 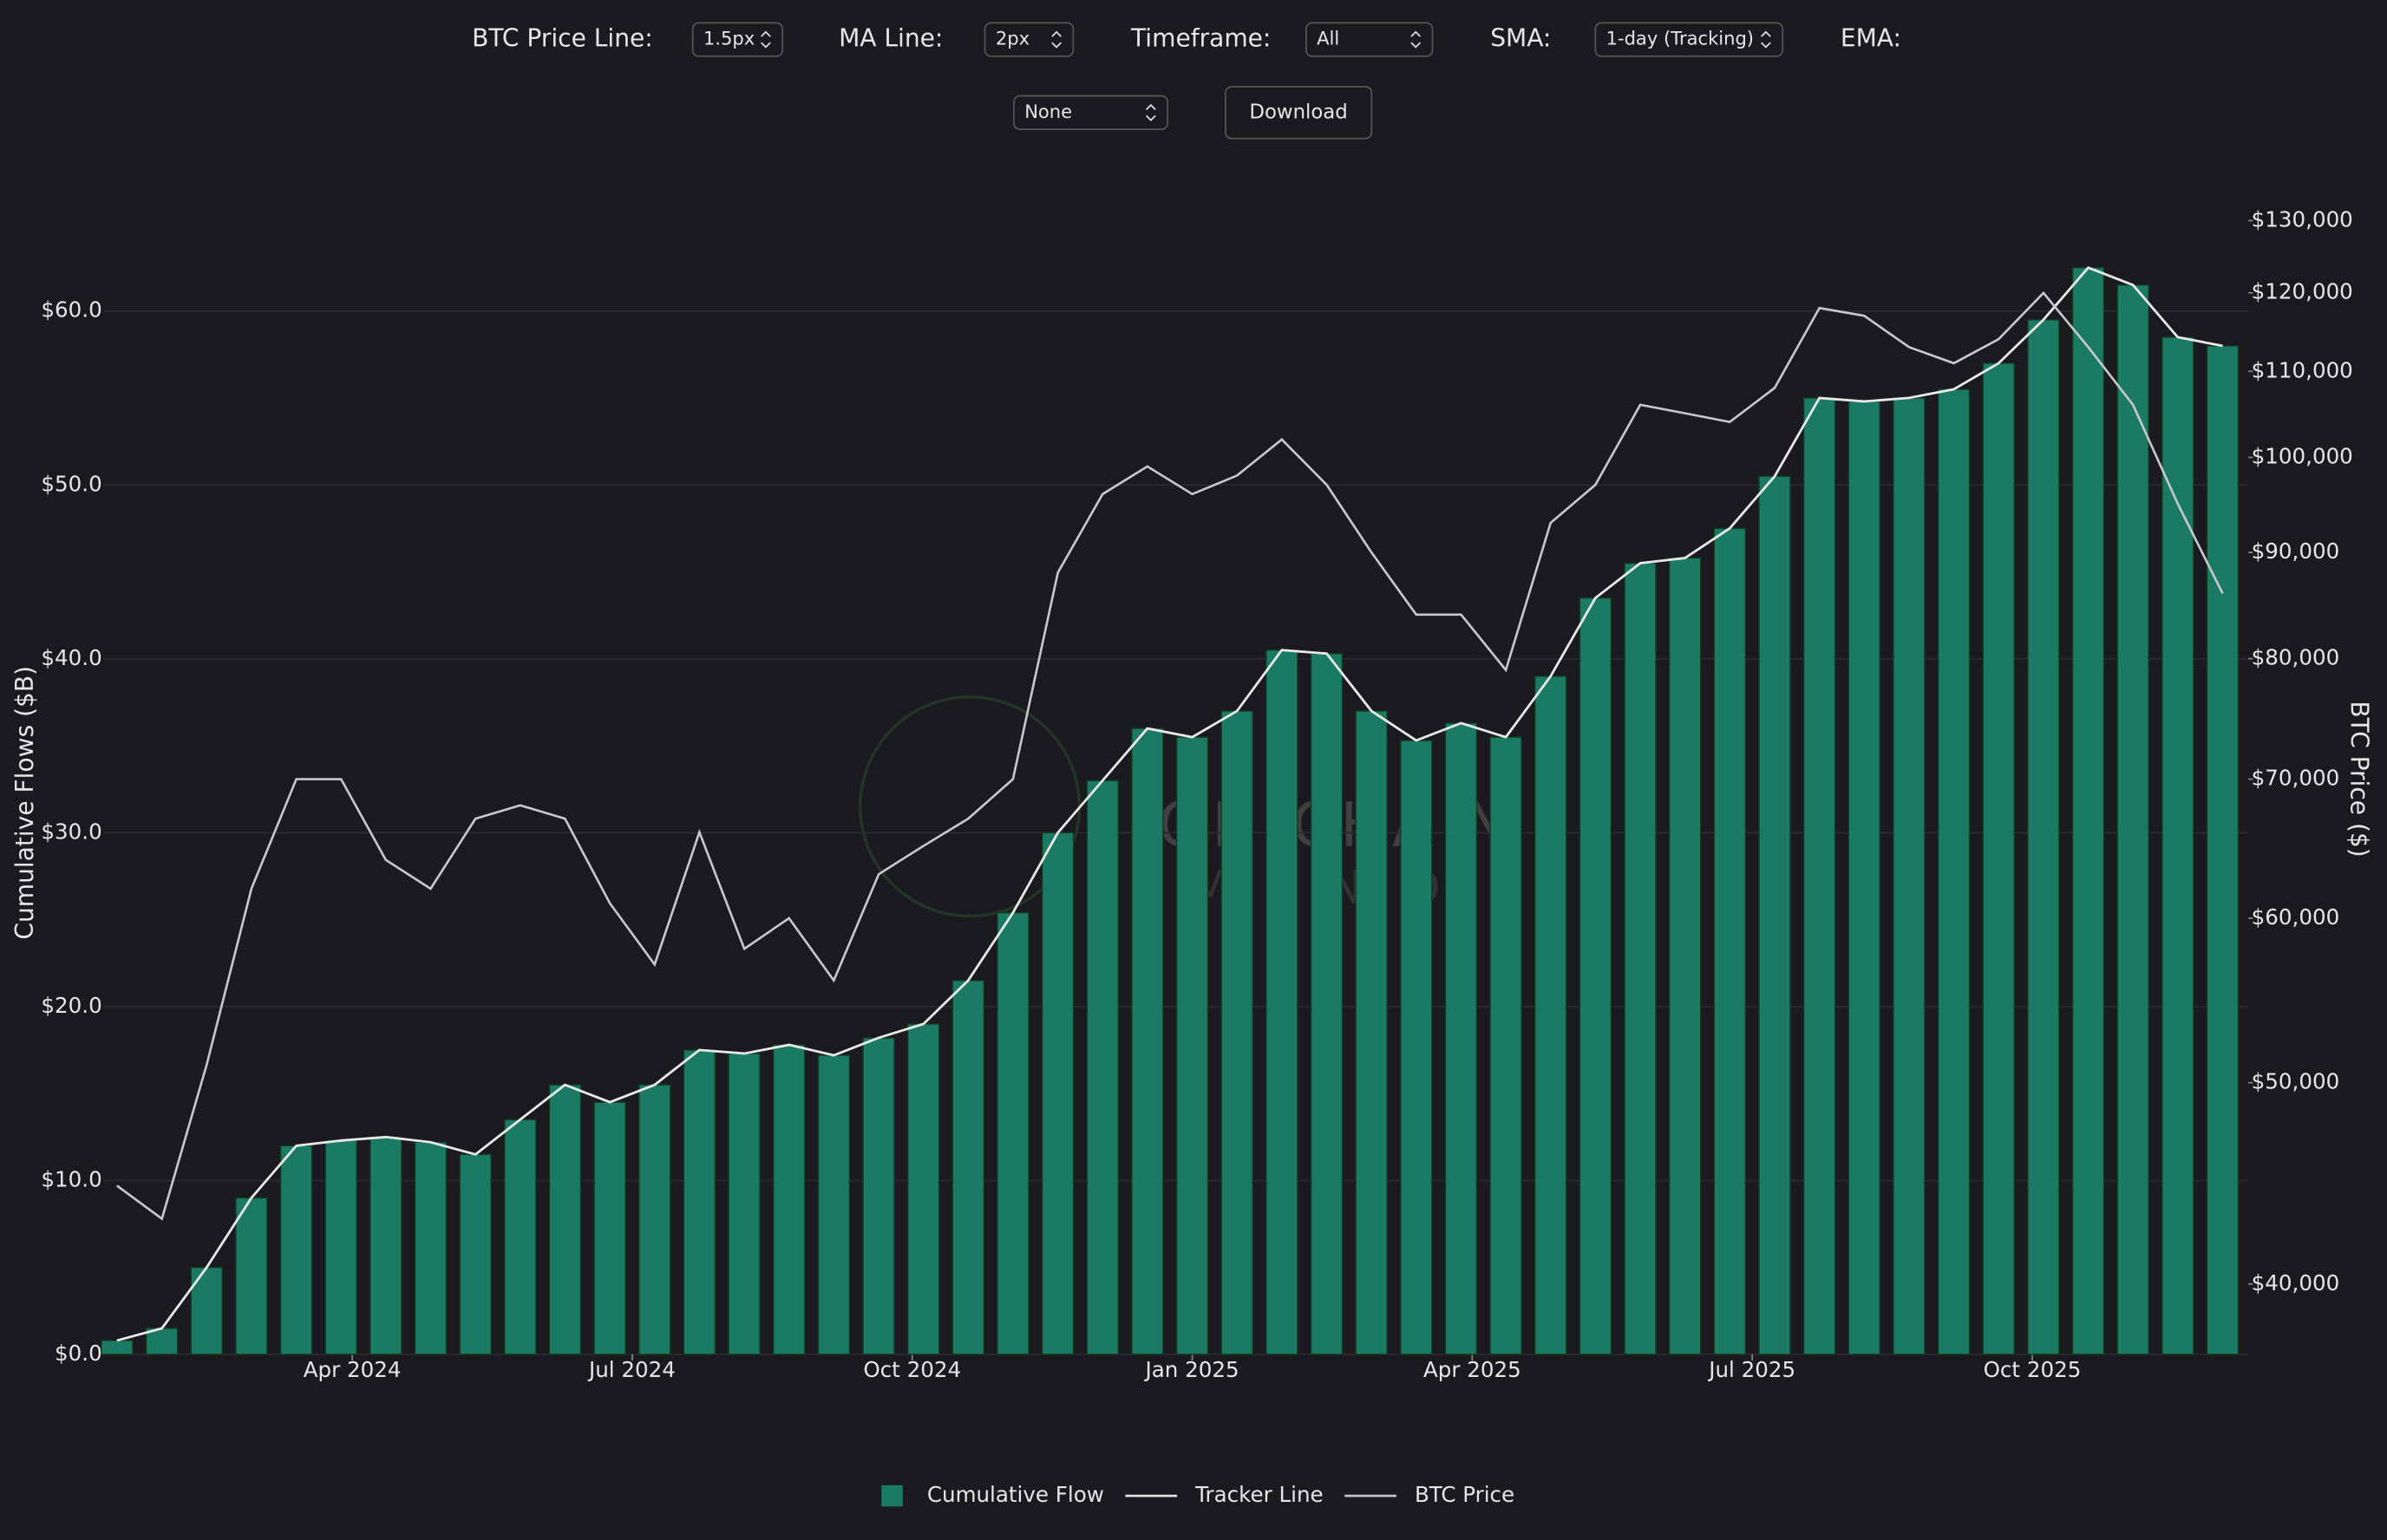 What do you see at coordinates (78, 1353) in the screenshot?
I see `y-tick-label: $0.0` at bounding box center [78, 1353].